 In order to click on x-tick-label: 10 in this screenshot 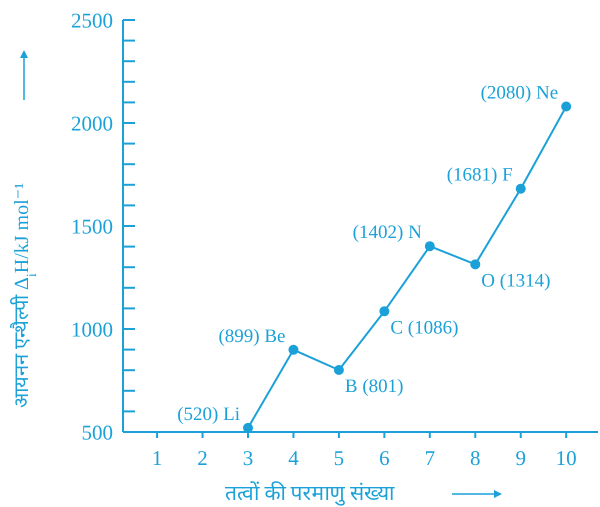, I will do `click(566, 458)`.